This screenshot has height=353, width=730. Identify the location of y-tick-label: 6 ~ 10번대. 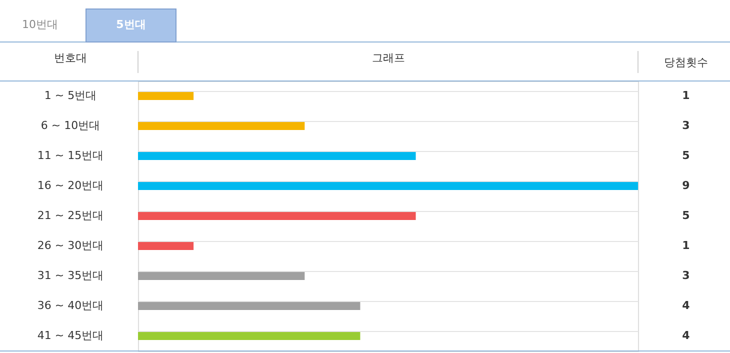
(70, 125).